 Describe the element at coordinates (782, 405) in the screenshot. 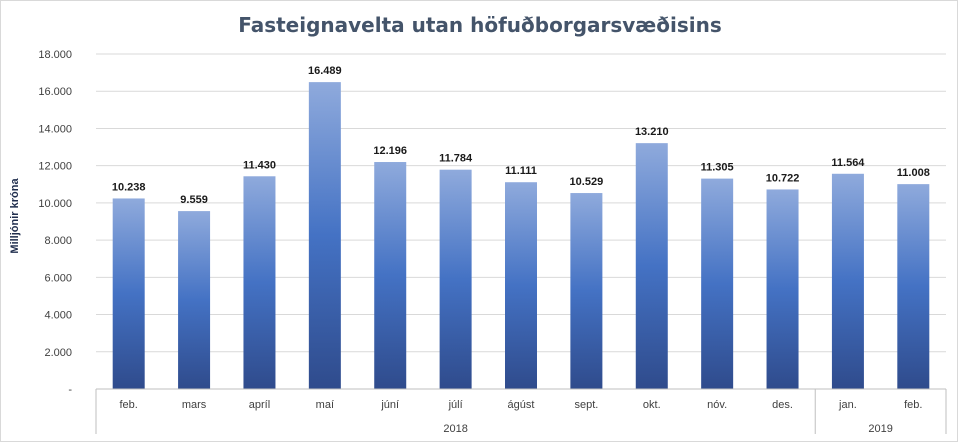

I see `x-tick-label: des.` at that location.